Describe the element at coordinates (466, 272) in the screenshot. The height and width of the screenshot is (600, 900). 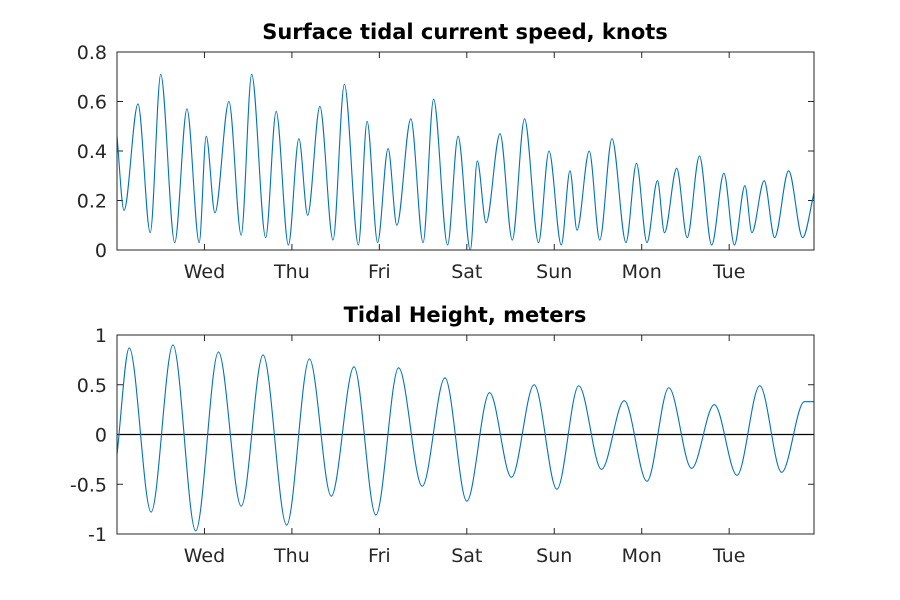
I see `current-speed-xtick-label: Sat` at that location.